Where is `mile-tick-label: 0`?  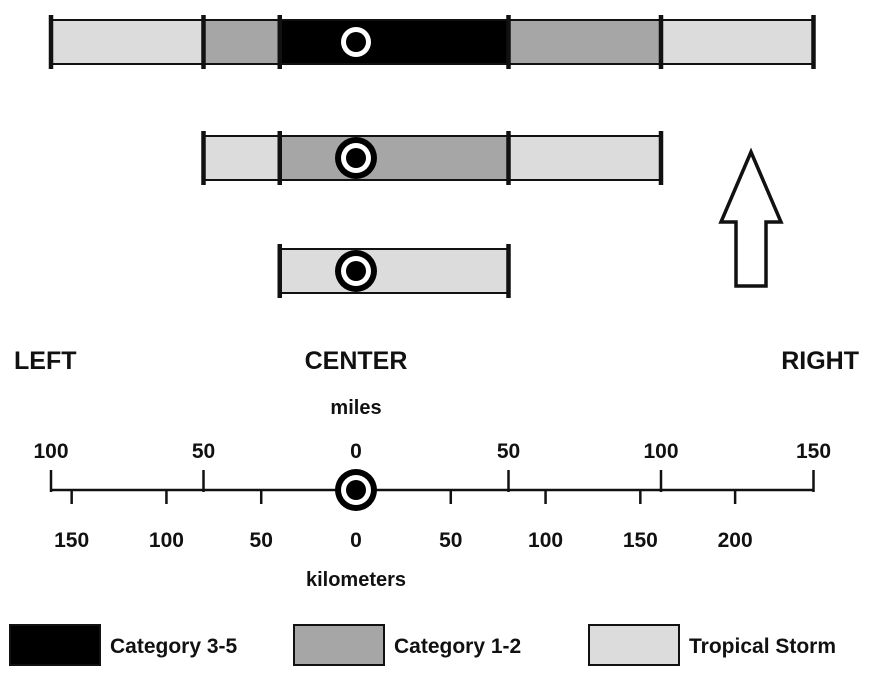
mile-tick-label: 0 is located at coordinates (356, 451).